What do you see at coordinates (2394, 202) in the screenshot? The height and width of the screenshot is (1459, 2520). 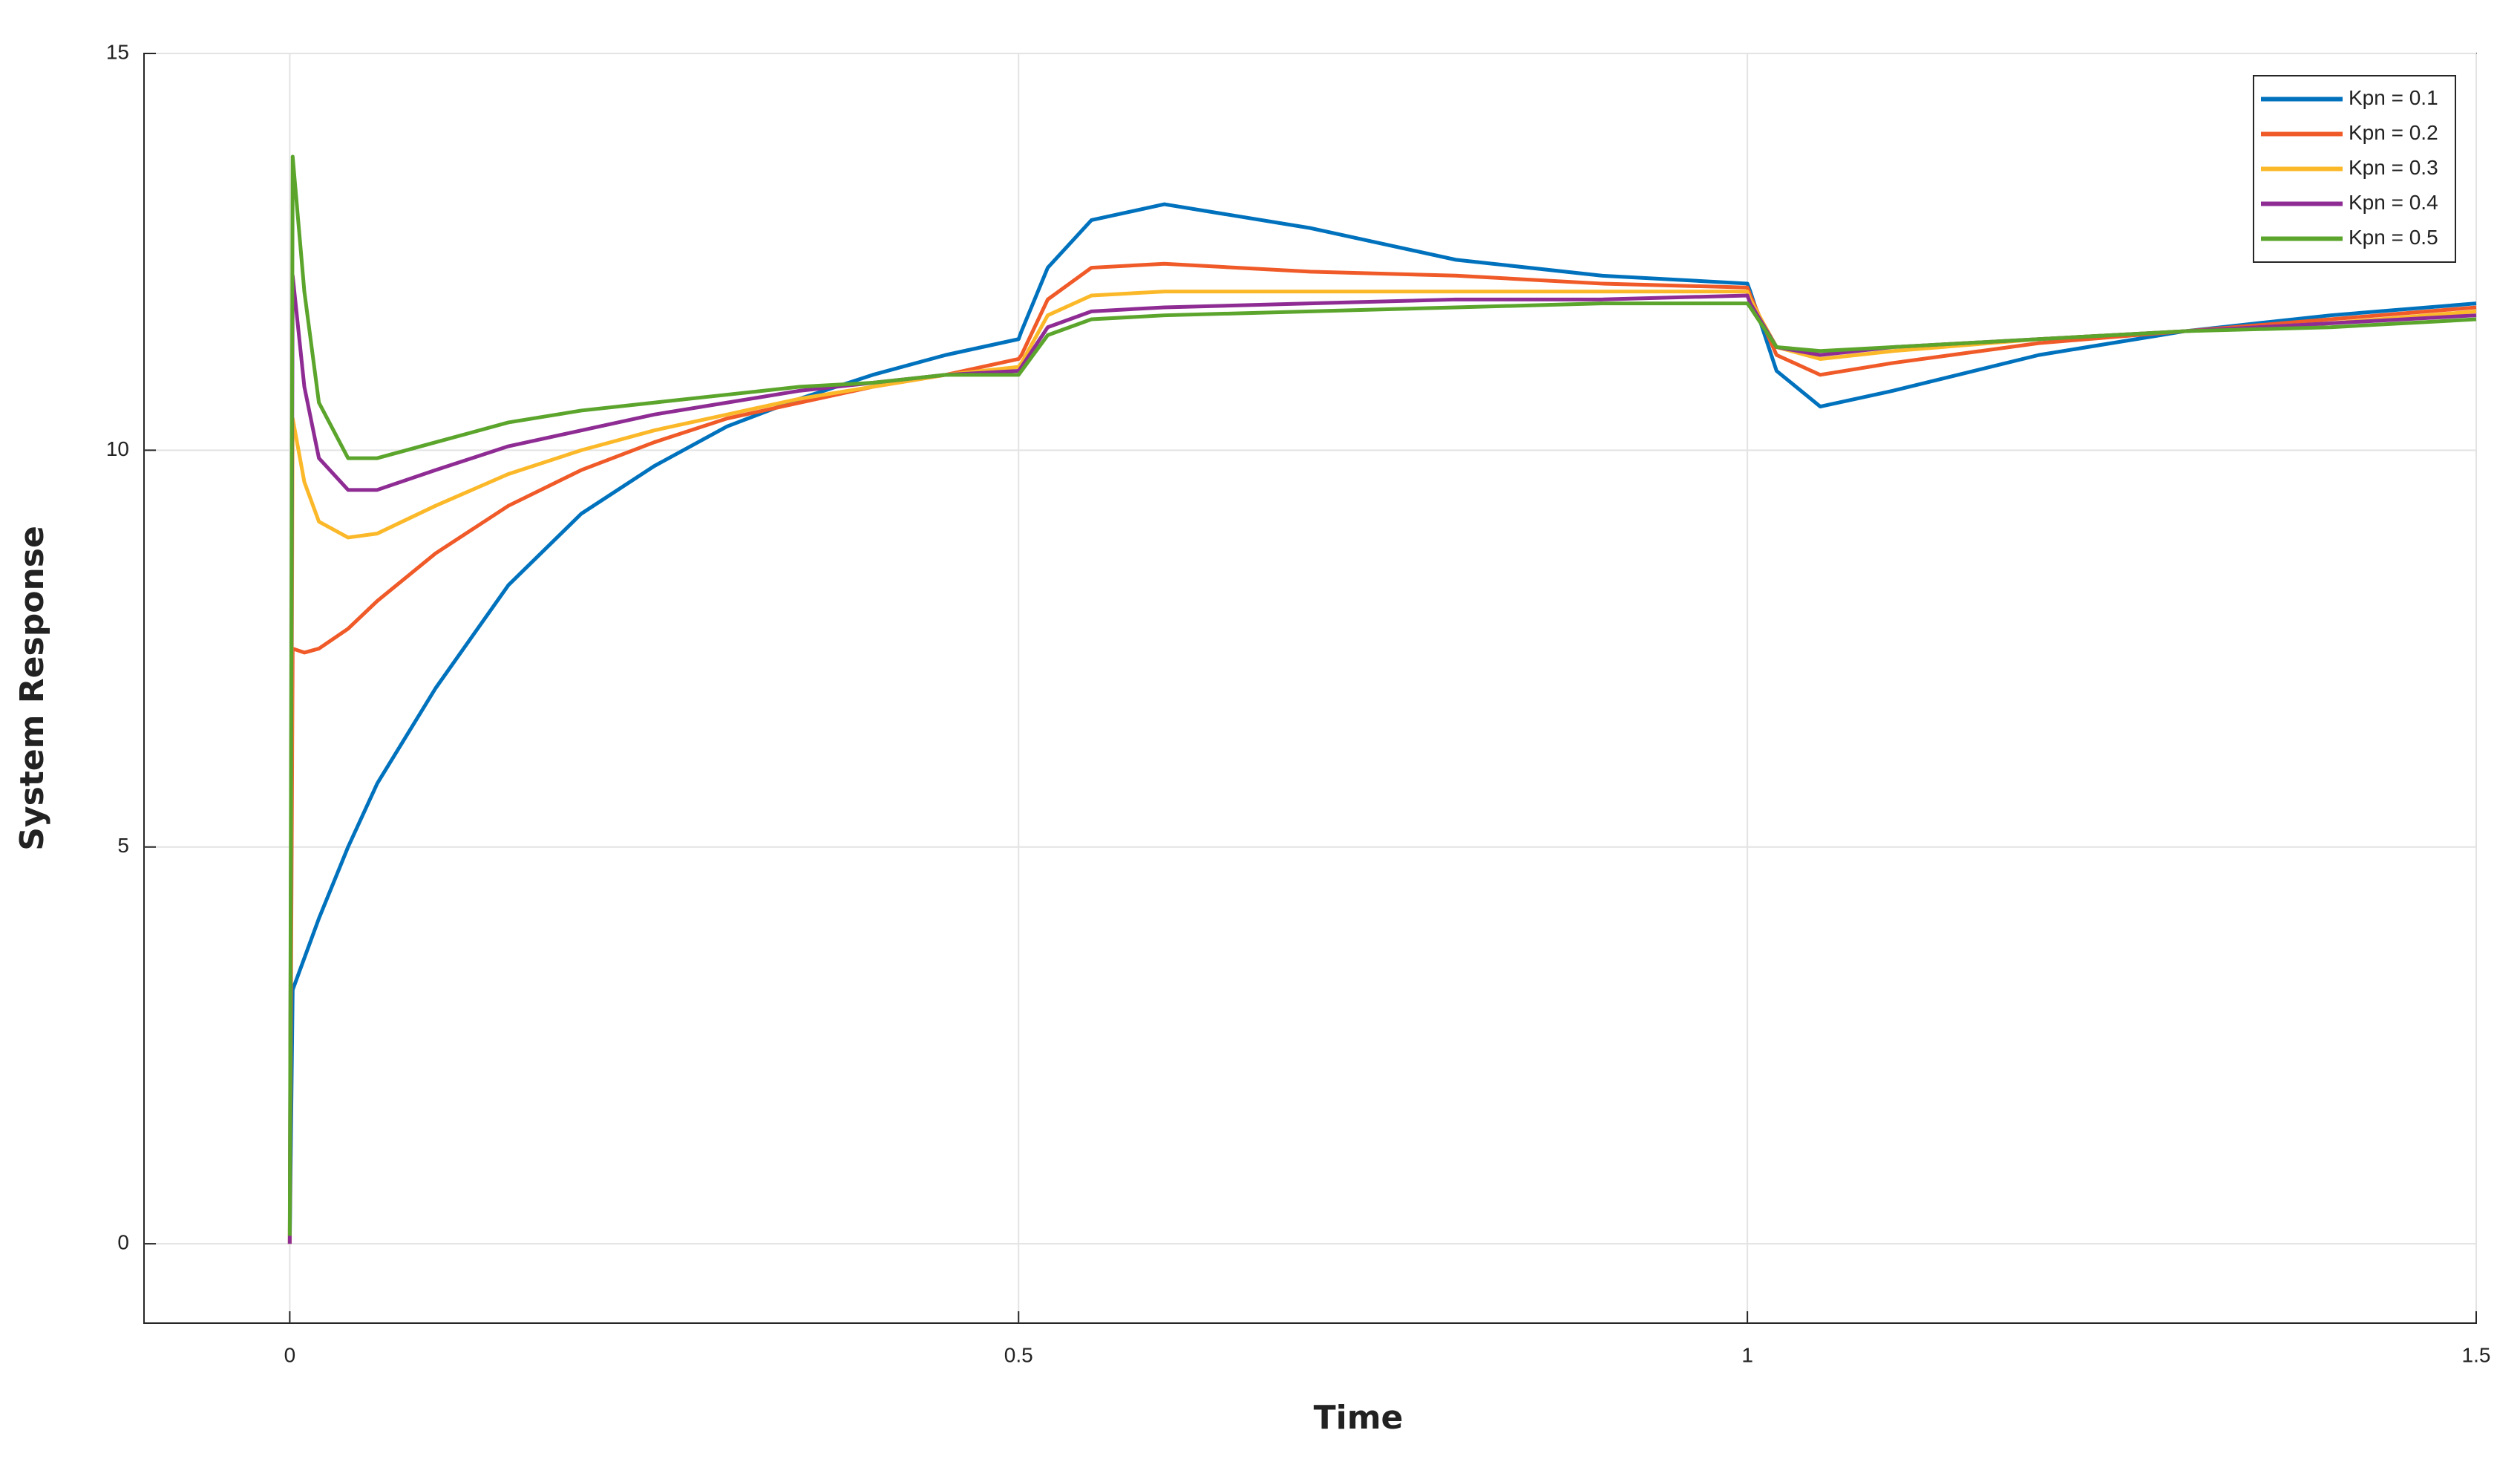 I see `legend-label: Kpn = 0.4` at bounding box center [2394, 202].